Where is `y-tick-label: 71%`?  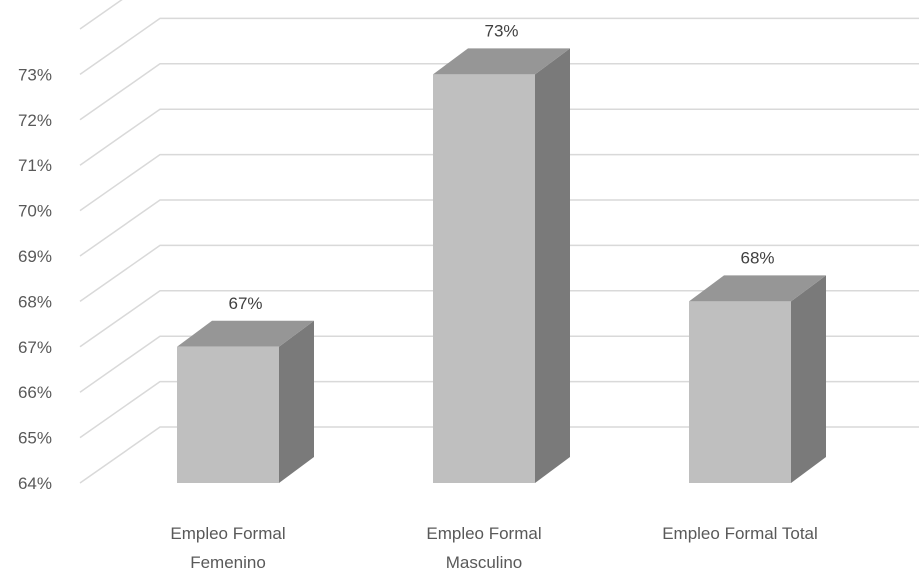 y-tick-label: 71% is located at coordinates (35, 165).